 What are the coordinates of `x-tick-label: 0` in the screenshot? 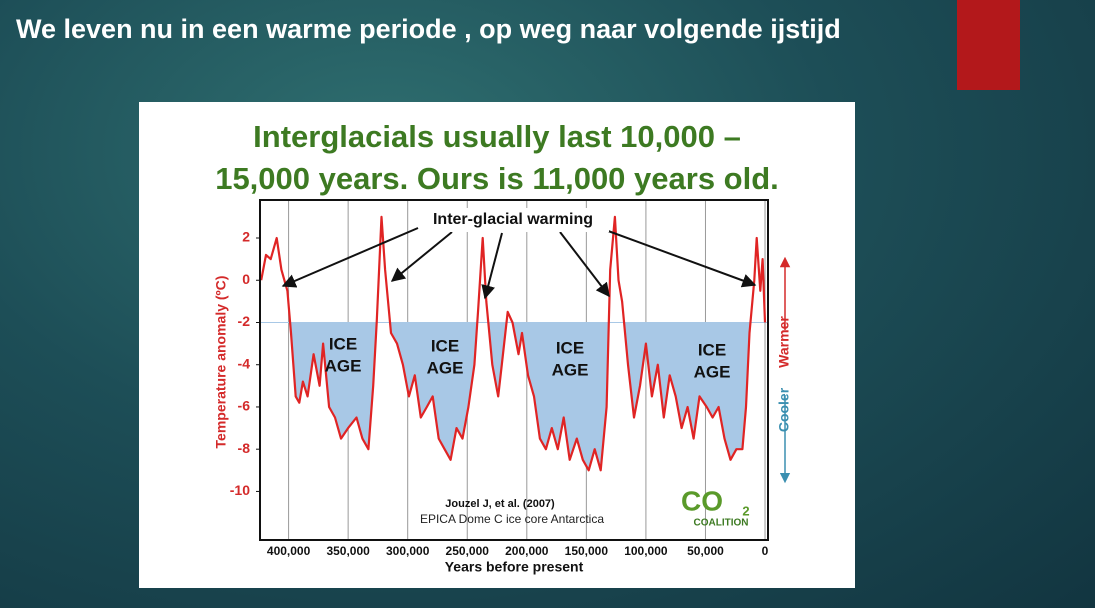 It's located at (765, 551).